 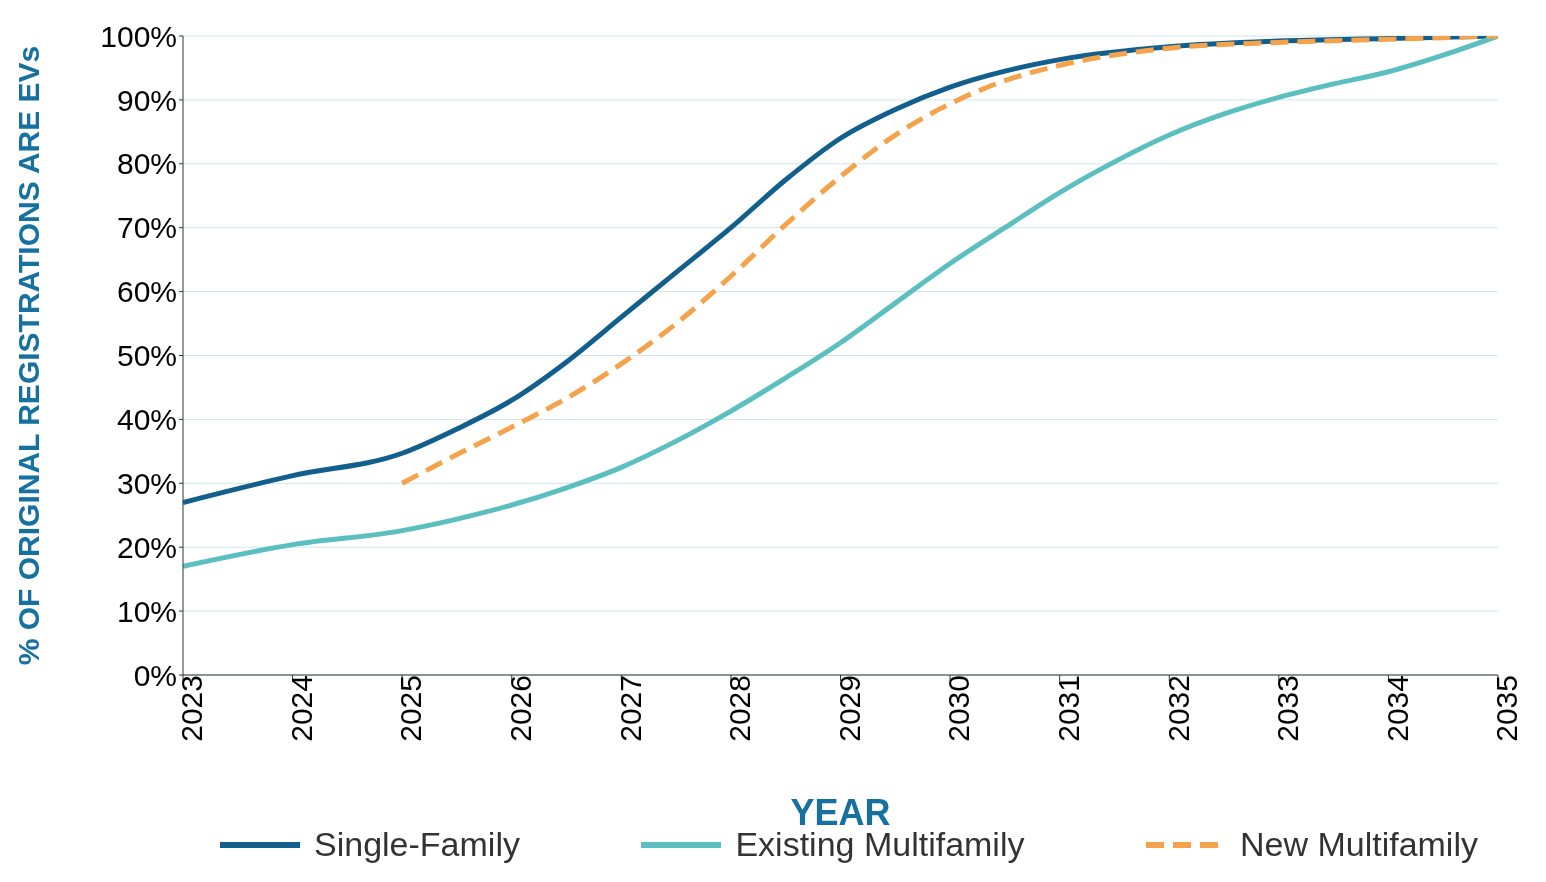 I want to click on x-tick-label: 2026, so click(x=521, y=708).